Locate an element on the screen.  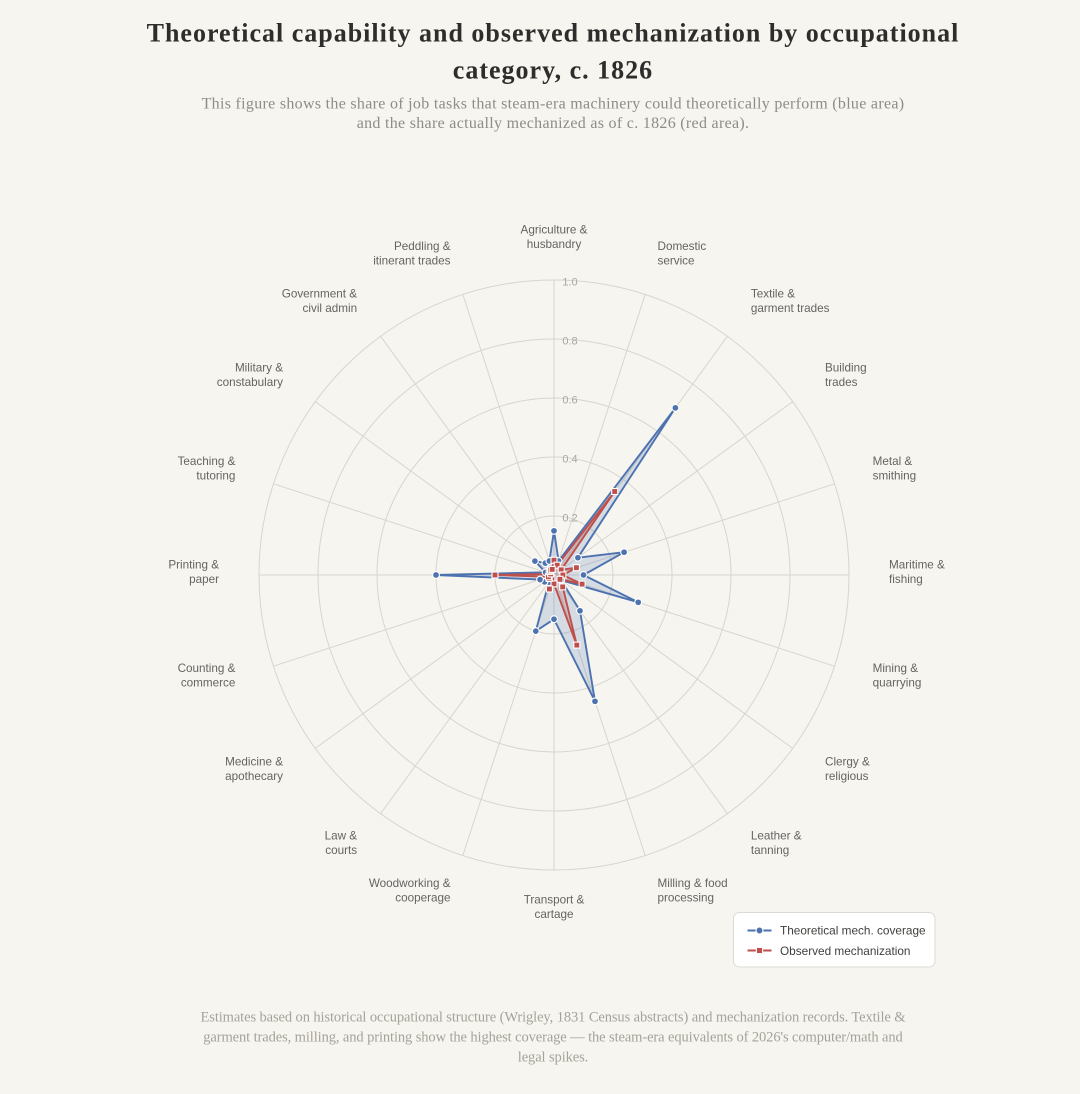
svg-text: processing is located at coordinates (686, 898).